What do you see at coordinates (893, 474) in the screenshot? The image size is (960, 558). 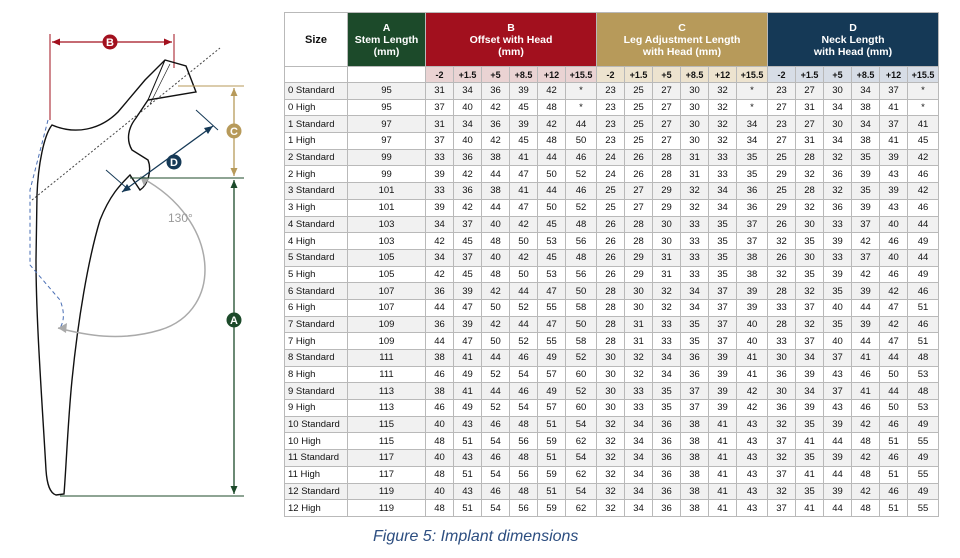 I see `neck-length-cell: 51` at bounding box center [893, 474].